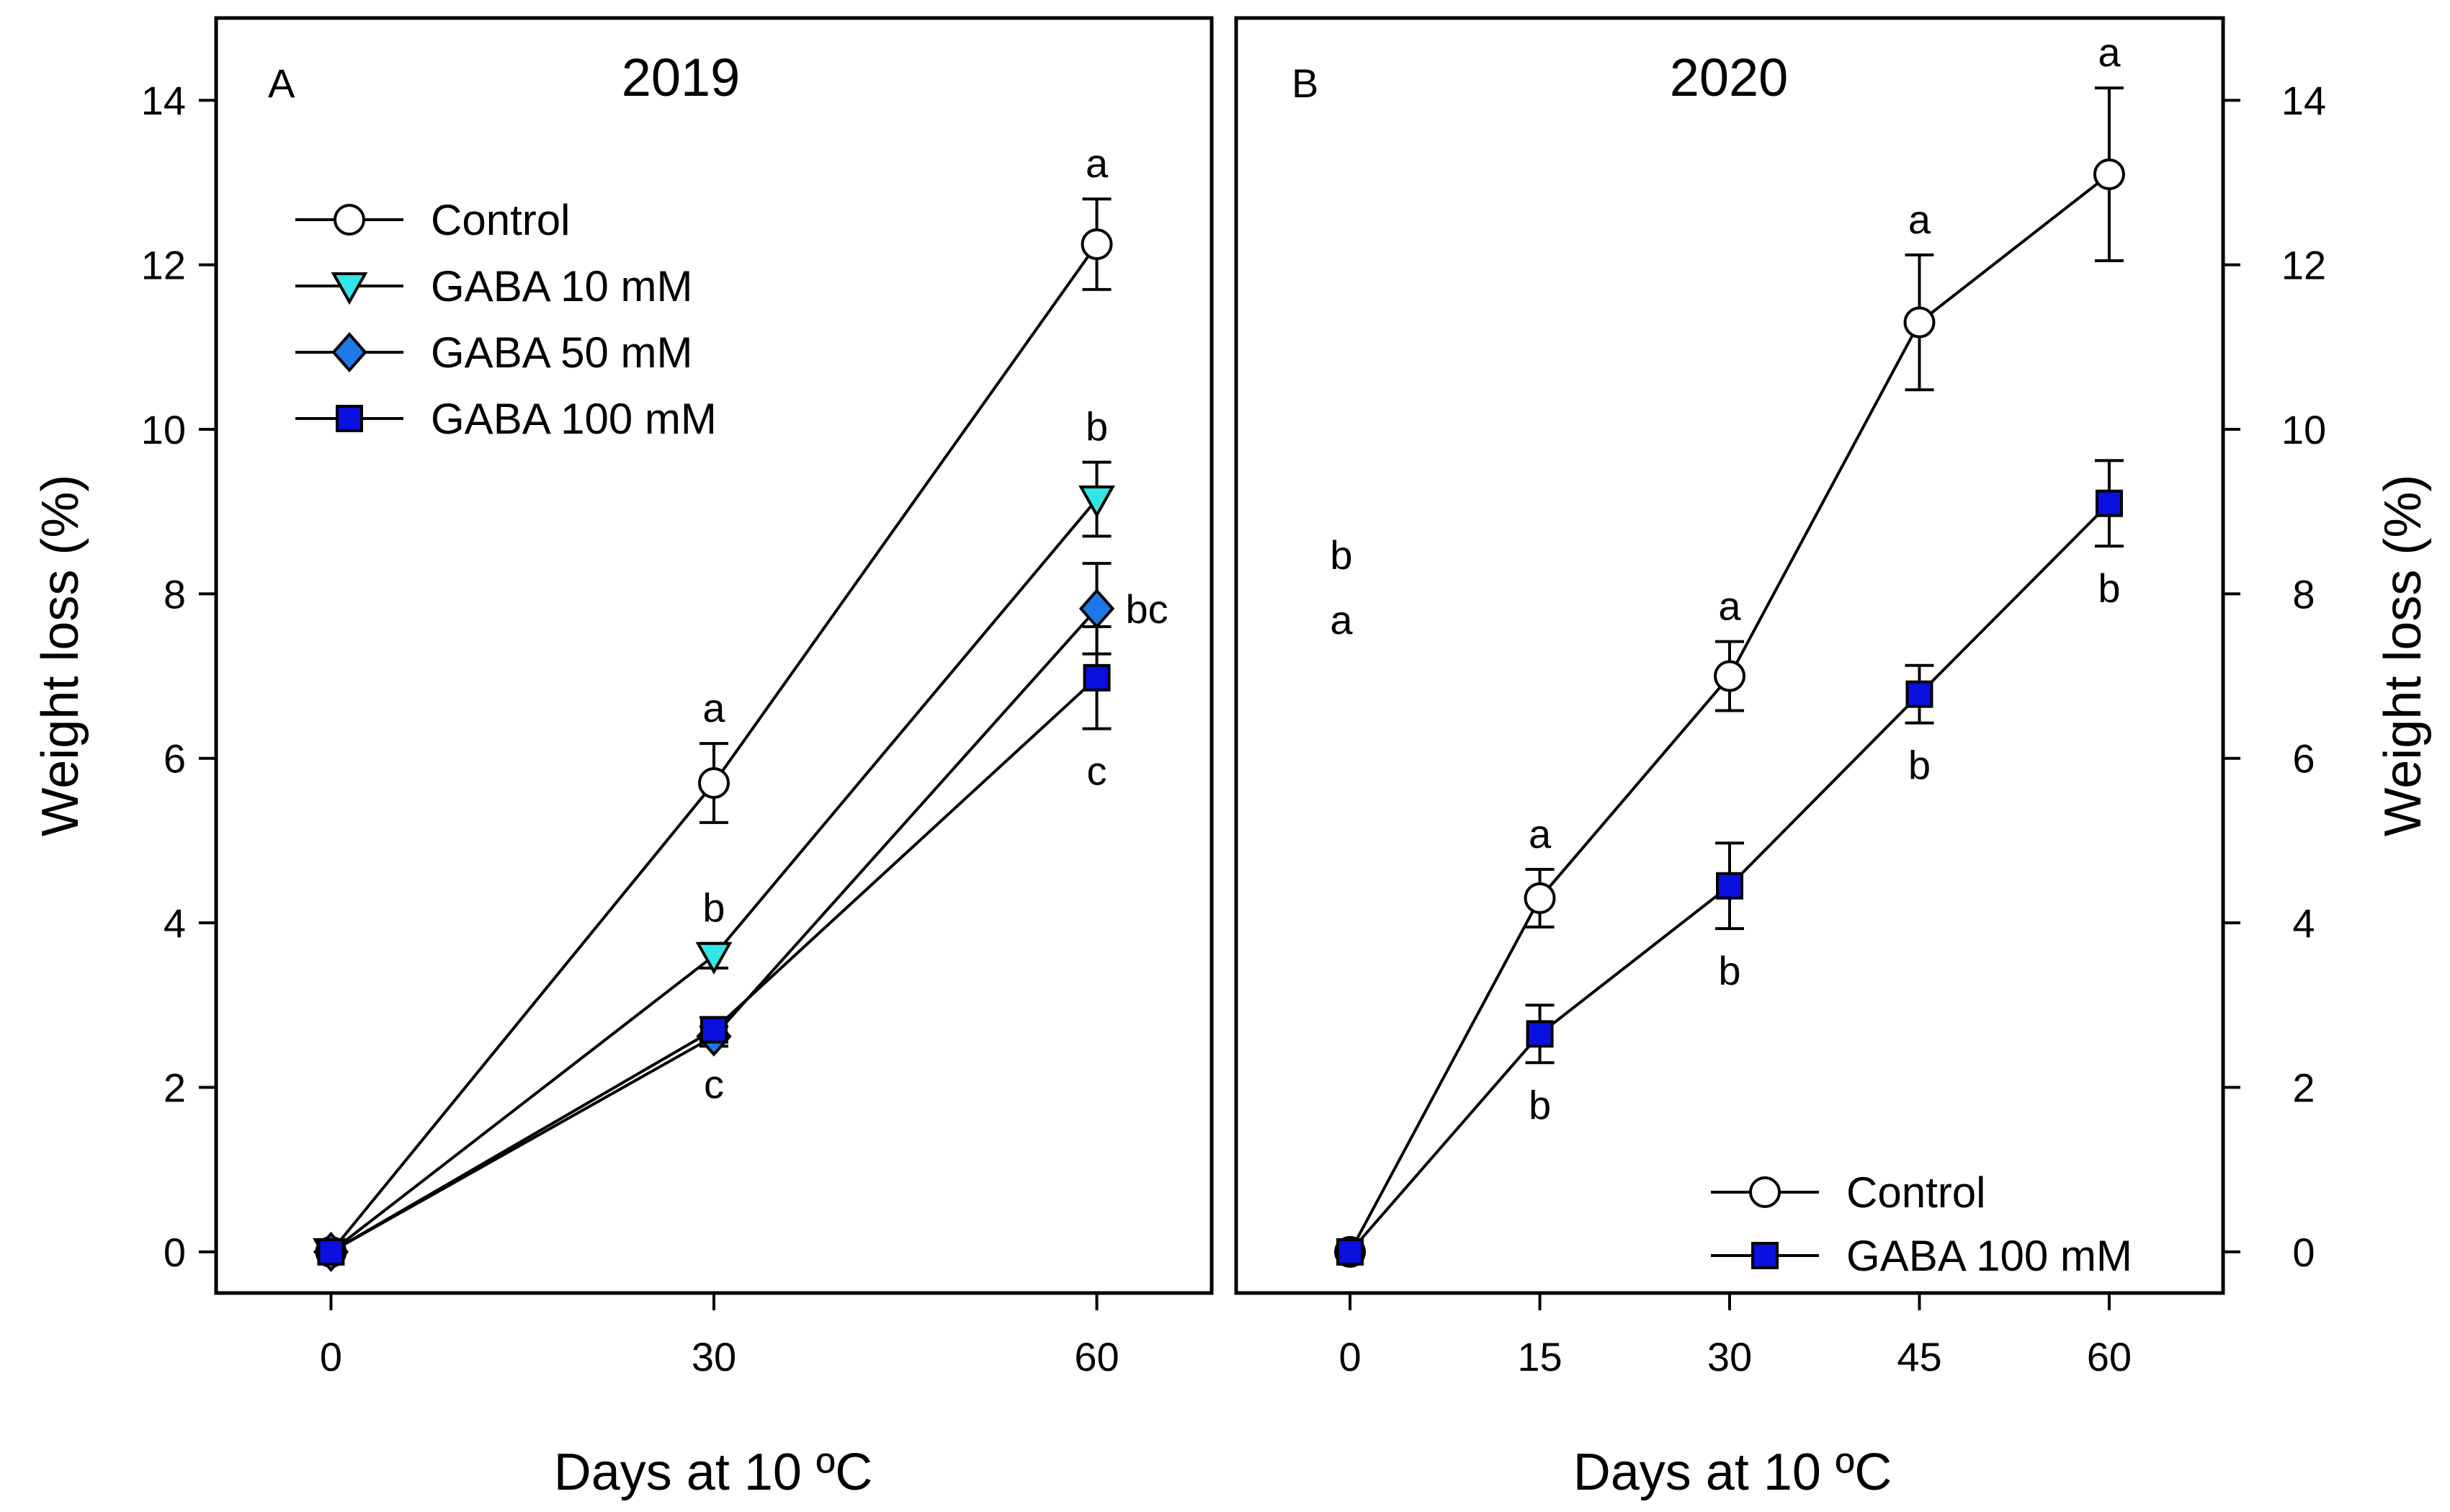  I want to click on panel-b-x-axis: 0 15 30 45 60, so click(1735, 1336).